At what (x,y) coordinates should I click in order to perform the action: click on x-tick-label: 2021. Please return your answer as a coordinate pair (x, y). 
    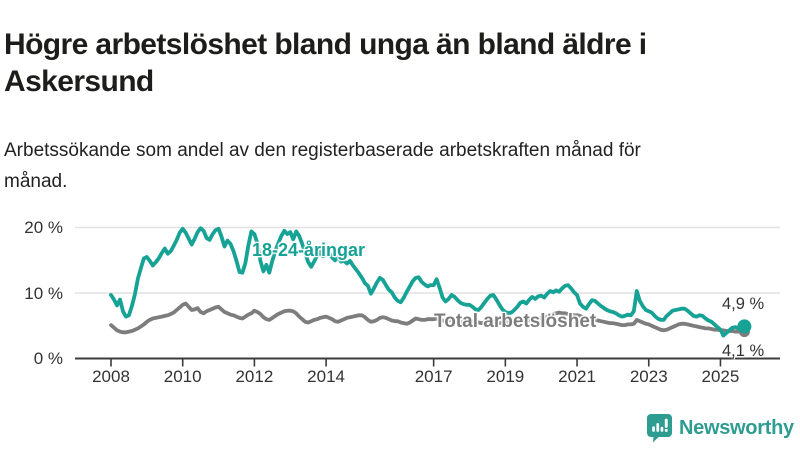
    Looking at the image, I should click on (577, 376).